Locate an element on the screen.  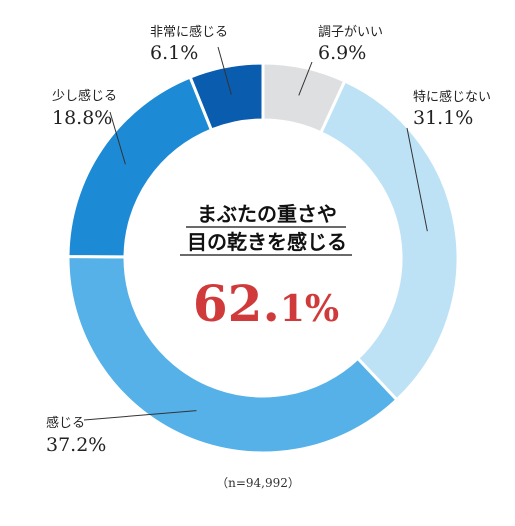
center-value-sub: 1% is located at coordinates (309, 309).